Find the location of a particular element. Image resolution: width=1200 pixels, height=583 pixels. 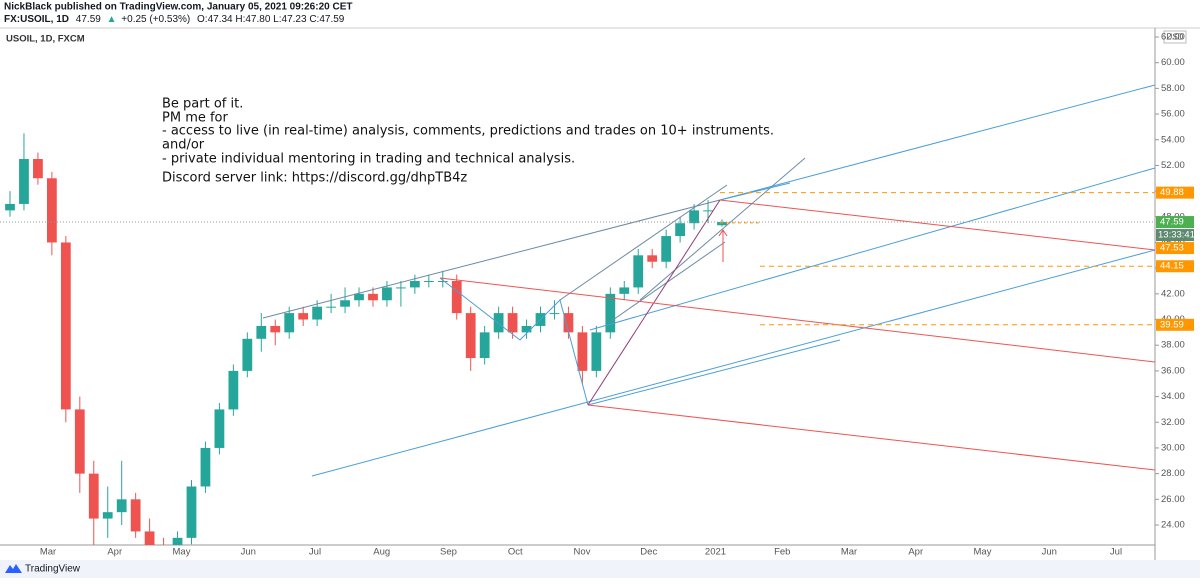

countdown: 13:33:41 is located at coordinates (1176, 235).